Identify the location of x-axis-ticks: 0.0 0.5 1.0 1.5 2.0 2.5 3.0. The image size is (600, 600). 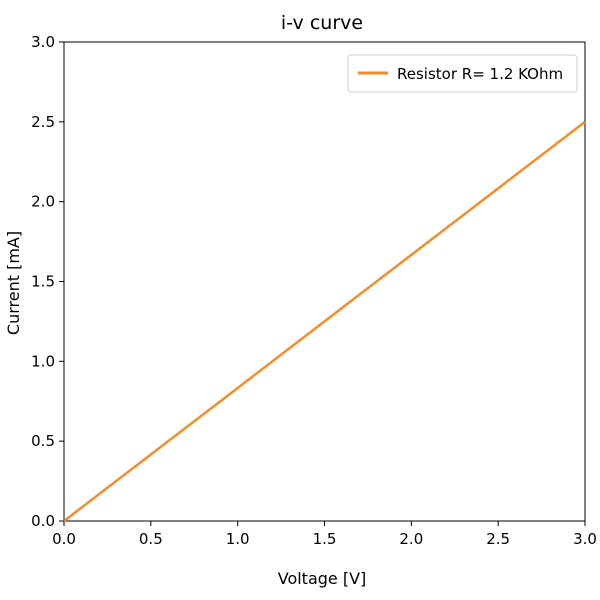
(324, 534).